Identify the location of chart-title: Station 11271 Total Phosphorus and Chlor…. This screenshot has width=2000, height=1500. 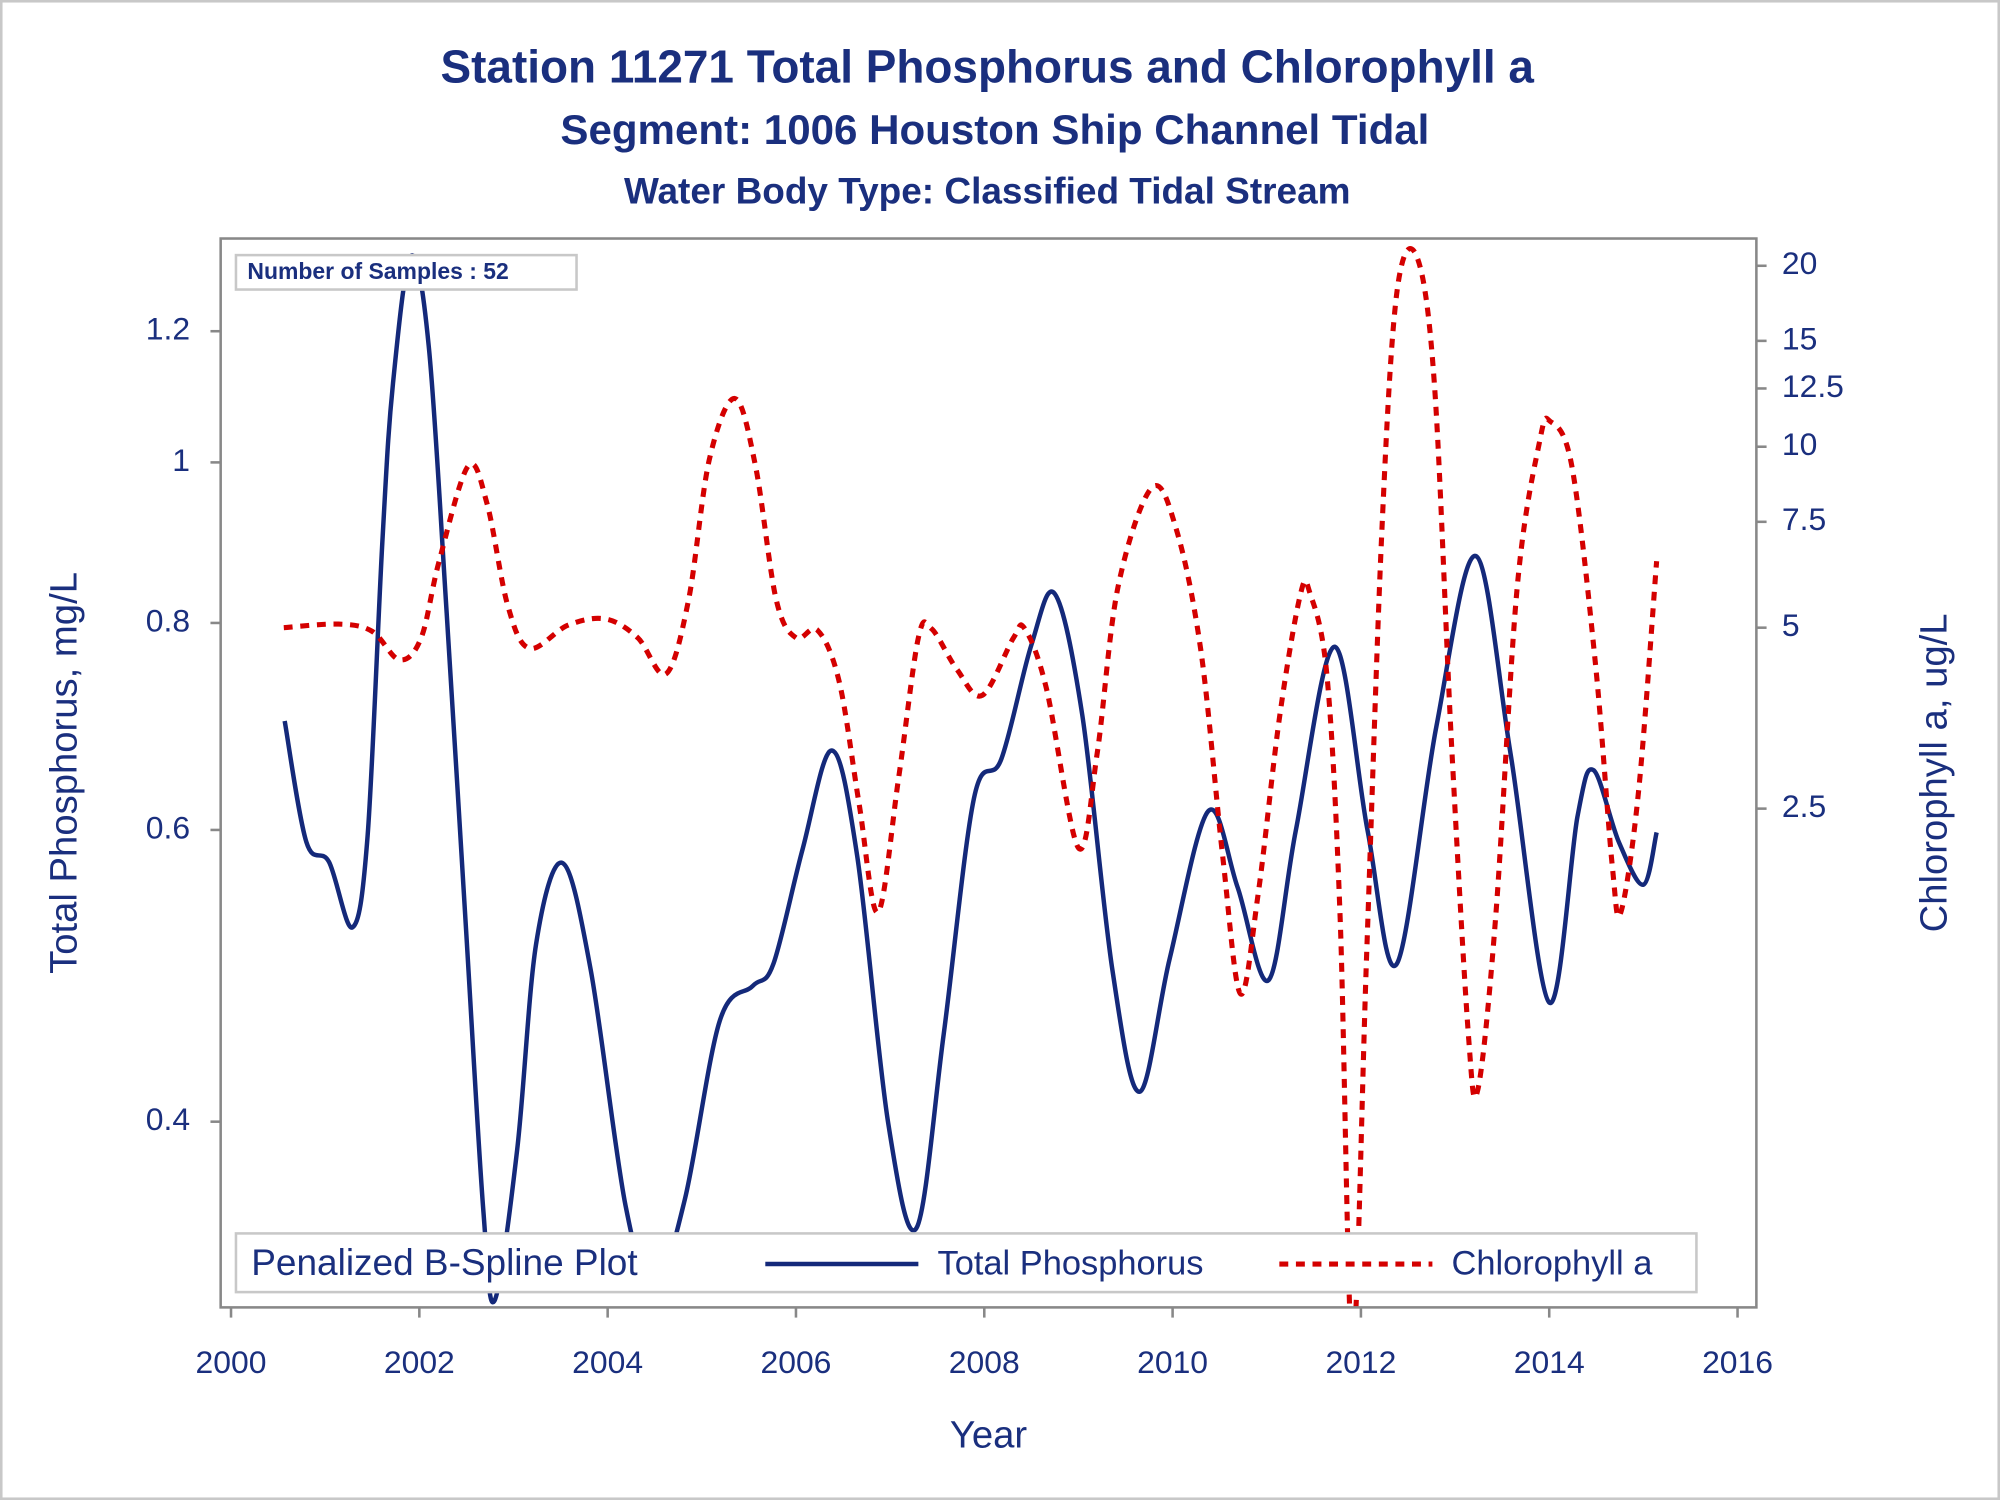
(988, 66).